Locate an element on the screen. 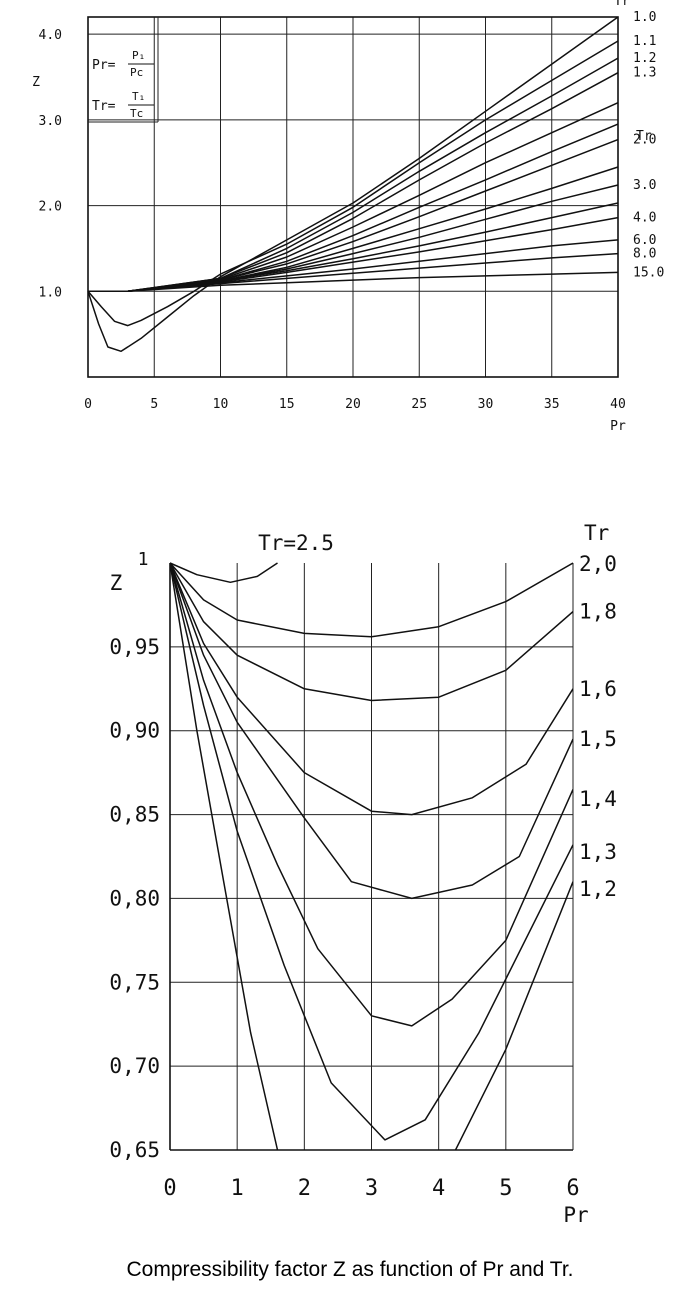 The width and height of the screenshot is (700, 1294). x-tick-label: 6 is located at coordinates (572, 1188).